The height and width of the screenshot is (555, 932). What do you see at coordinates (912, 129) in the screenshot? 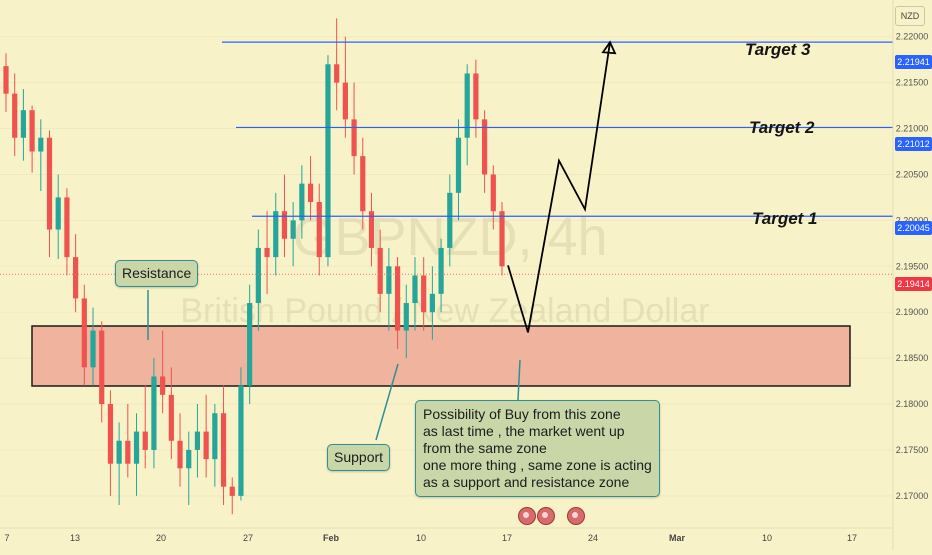
I see `y-tick-label: 2.21000` at bounding box center [912, 129].